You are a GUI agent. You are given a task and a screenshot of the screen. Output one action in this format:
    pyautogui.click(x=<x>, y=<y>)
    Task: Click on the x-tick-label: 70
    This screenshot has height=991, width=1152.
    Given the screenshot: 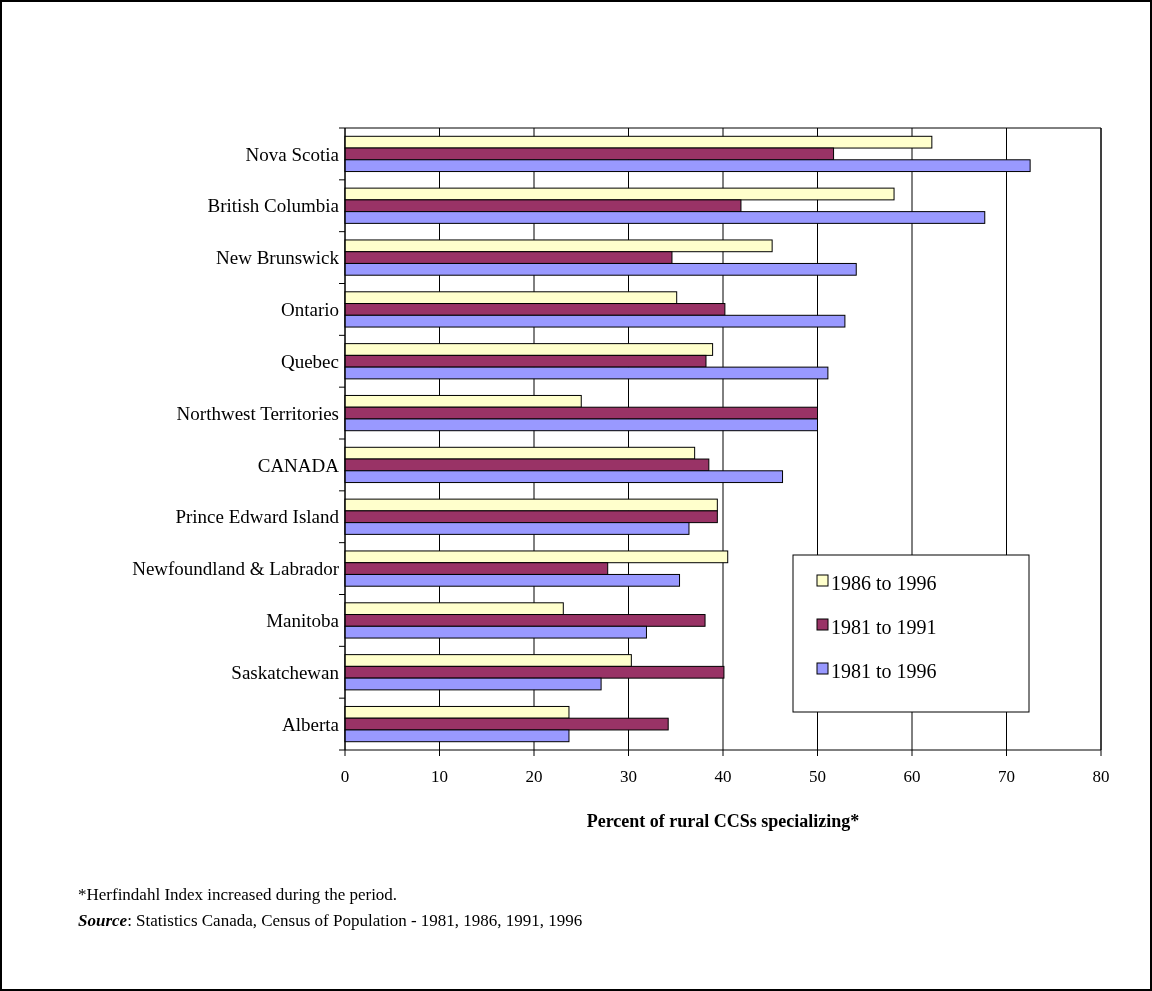 What is the action you would take?
    pyautogui.click(x=1006, y=776)
    